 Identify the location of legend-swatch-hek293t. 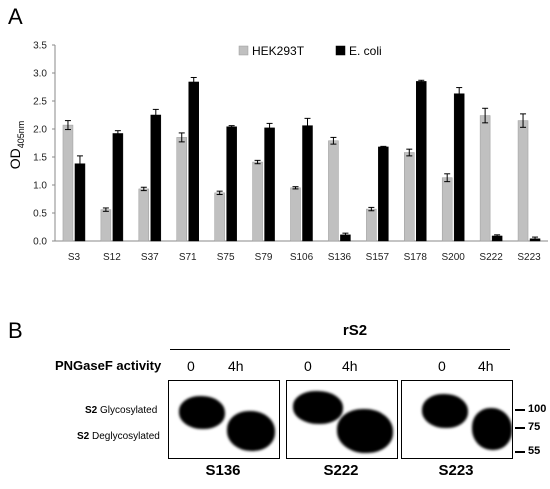
(243, 50).